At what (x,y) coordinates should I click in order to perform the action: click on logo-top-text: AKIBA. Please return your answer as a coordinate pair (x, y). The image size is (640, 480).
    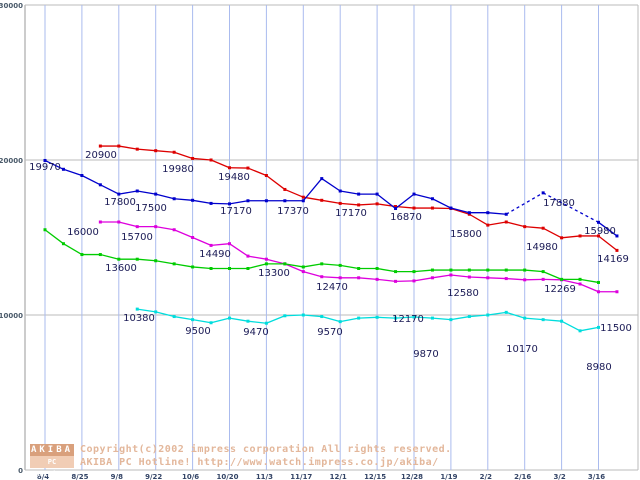
    Looking at the image, I should click on (52, 450).